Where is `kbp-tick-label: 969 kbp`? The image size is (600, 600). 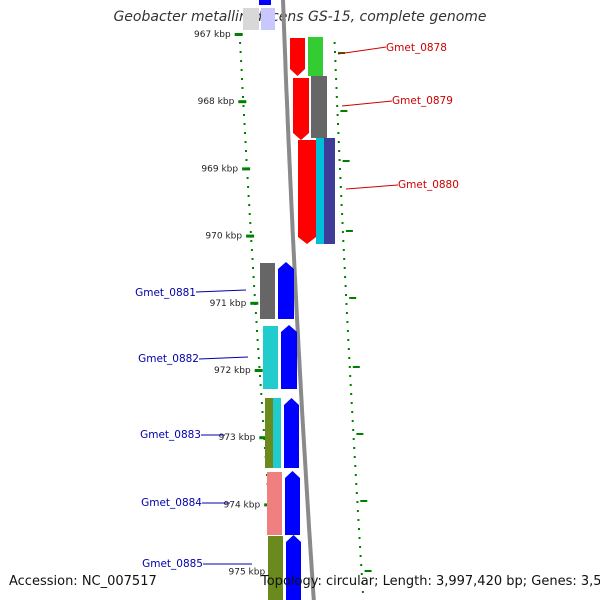 kbp-tick-label: 969 kbp is located at coordinates (219, 169).